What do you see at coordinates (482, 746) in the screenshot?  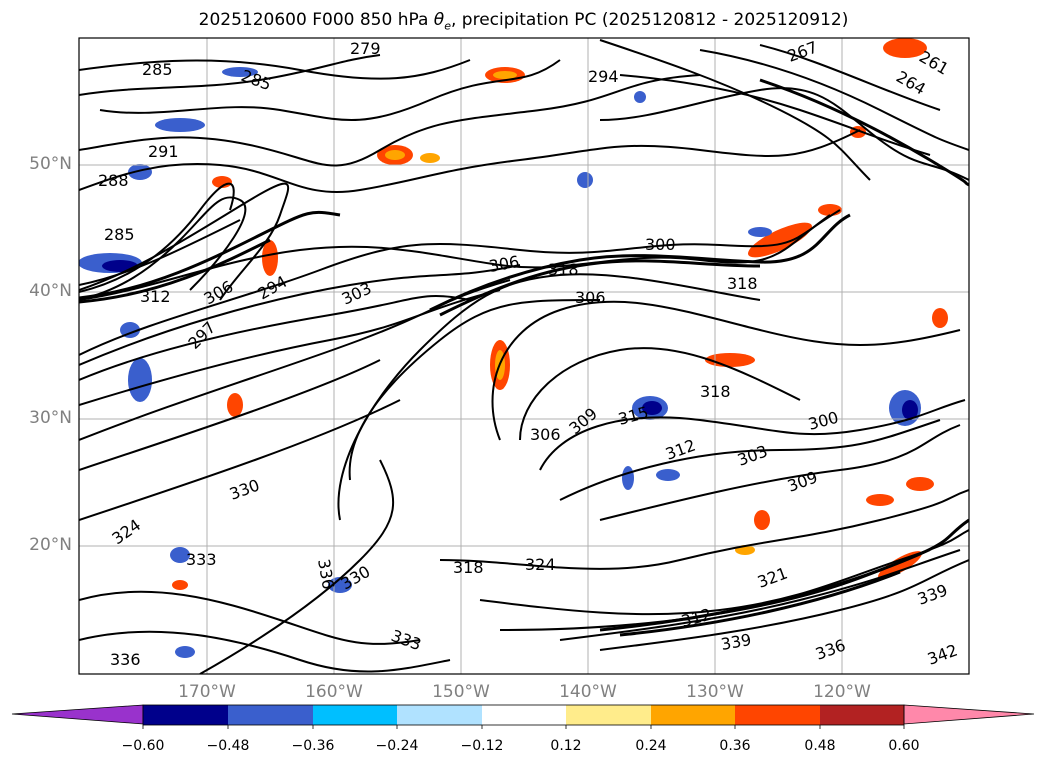 I see `colorbar-tick: −0.12` at bounding box center [482, 746].